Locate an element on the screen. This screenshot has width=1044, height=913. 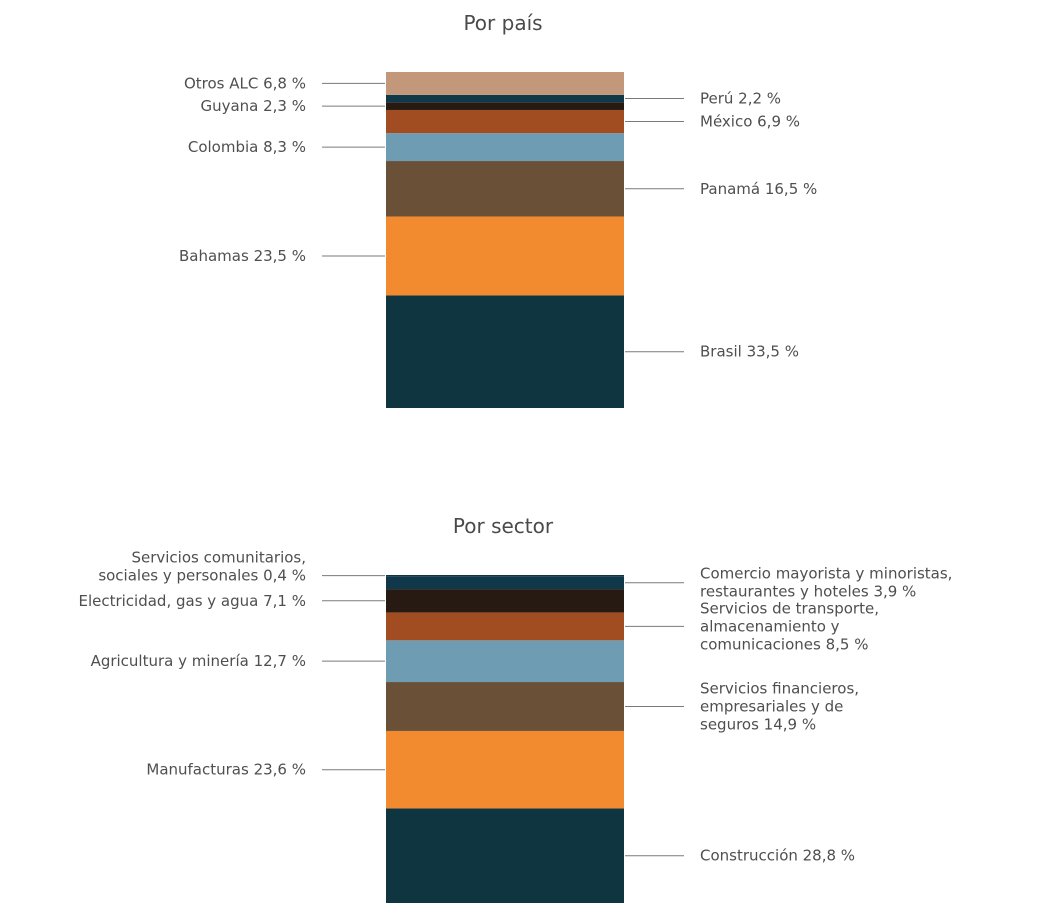
data-label-panama: Panamá 16,5 % is located at coordinates (758, 189).